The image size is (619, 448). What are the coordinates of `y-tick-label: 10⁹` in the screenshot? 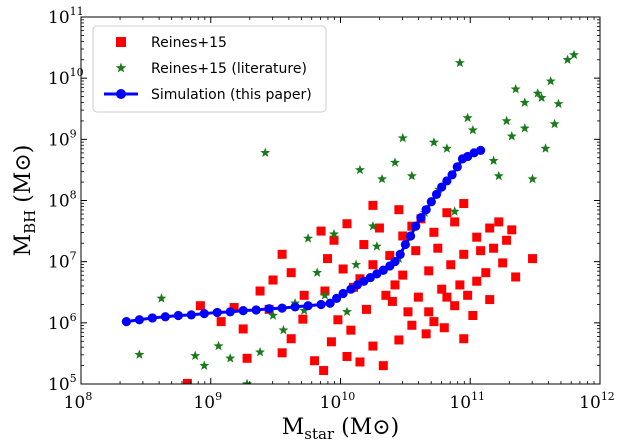 It's located at (62, 138).